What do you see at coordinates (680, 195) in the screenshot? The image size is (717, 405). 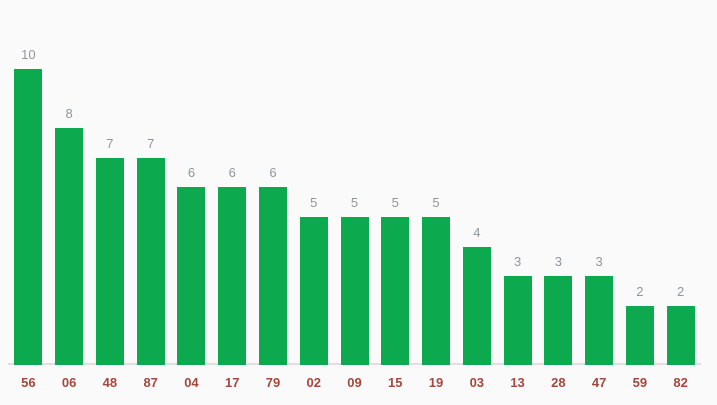 I see `bar-group: 2 82` at bounding box center [680, 195].